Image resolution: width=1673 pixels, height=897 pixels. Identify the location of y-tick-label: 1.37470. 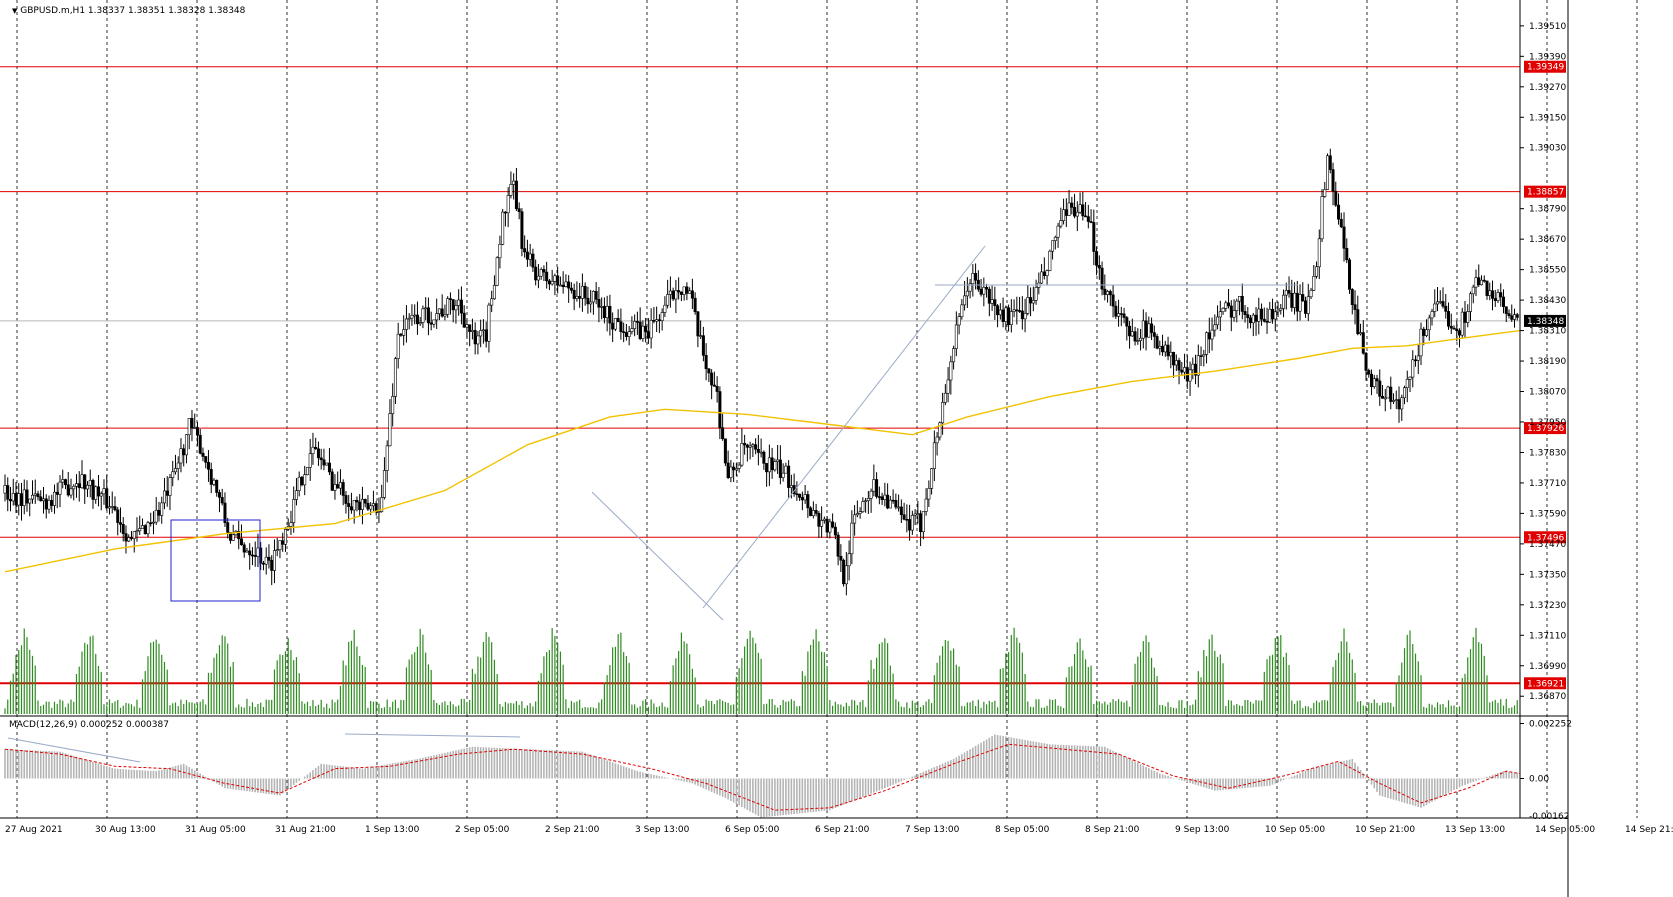
(1547, 545).